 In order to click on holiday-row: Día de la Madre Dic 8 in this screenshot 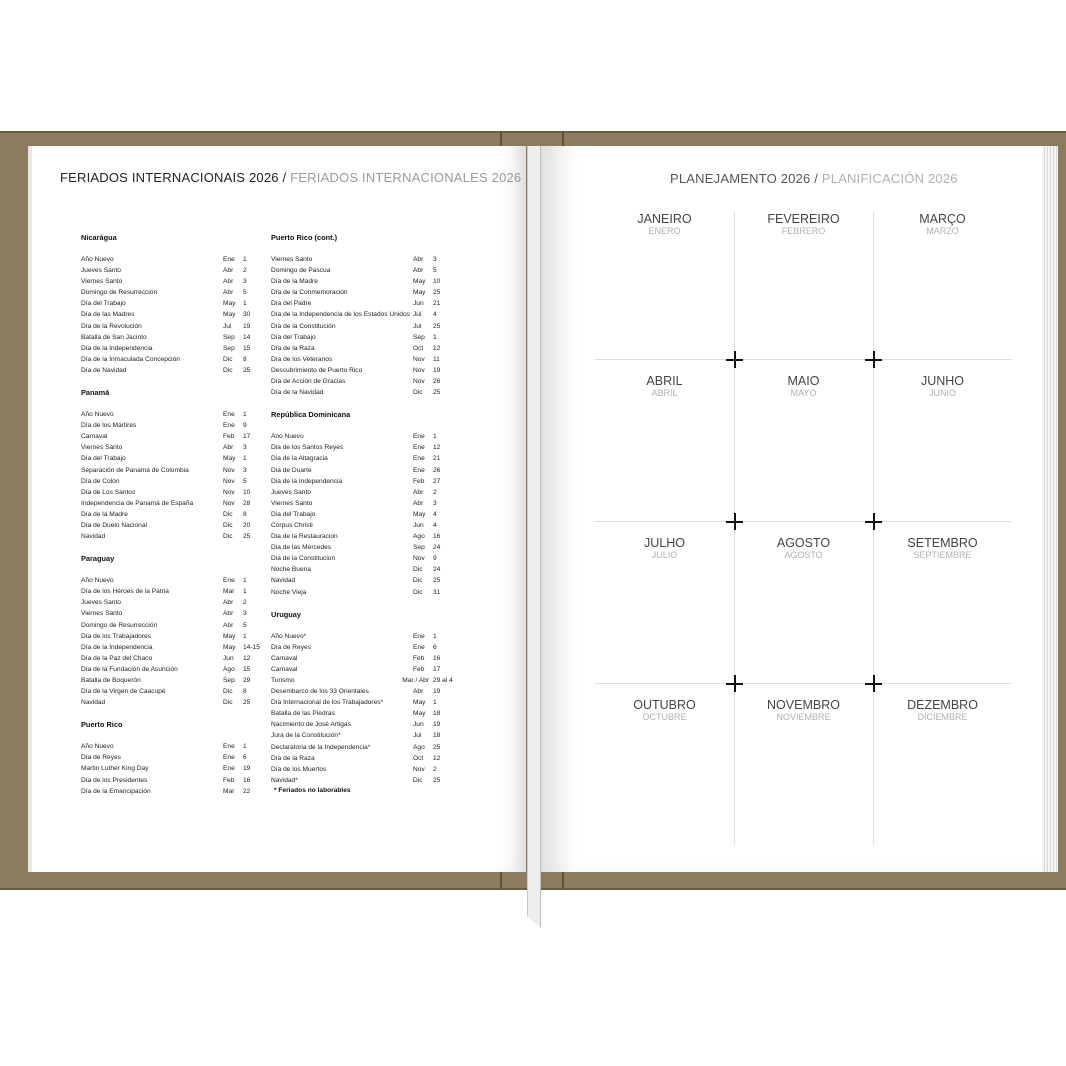, I will do `click(170, 514)`.